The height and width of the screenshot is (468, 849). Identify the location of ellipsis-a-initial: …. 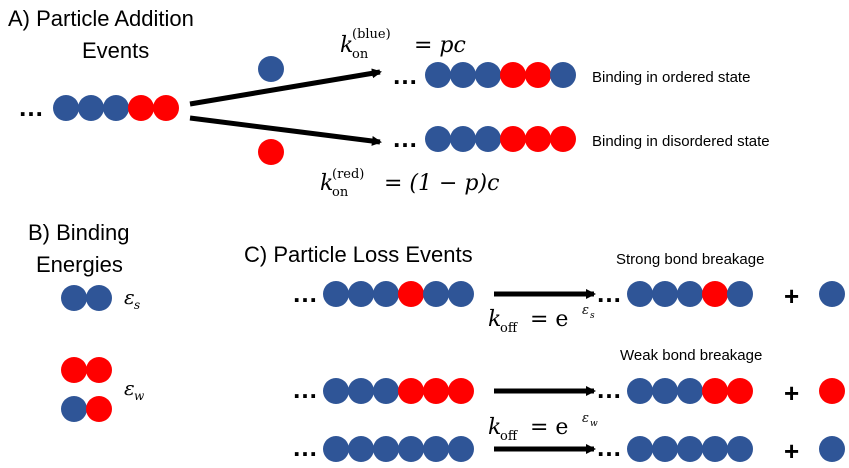
(31, 107).